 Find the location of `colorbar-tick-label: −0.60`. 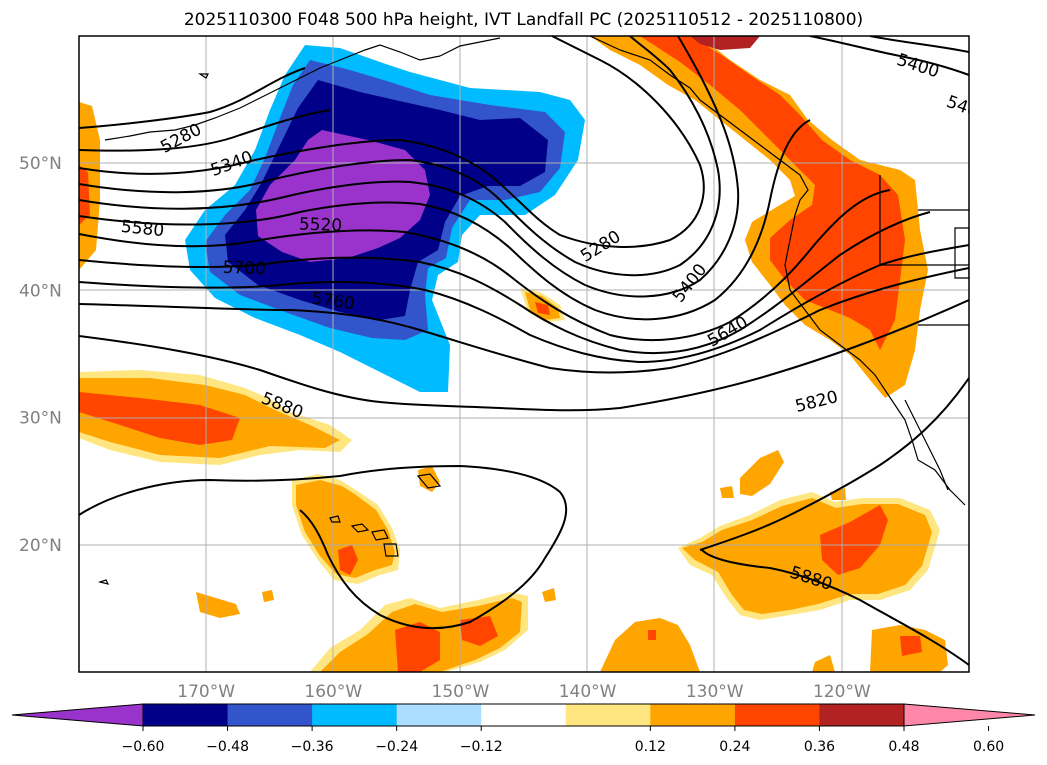

colorbar-tick-label: −0.60 is located at coordinates (143, 747).